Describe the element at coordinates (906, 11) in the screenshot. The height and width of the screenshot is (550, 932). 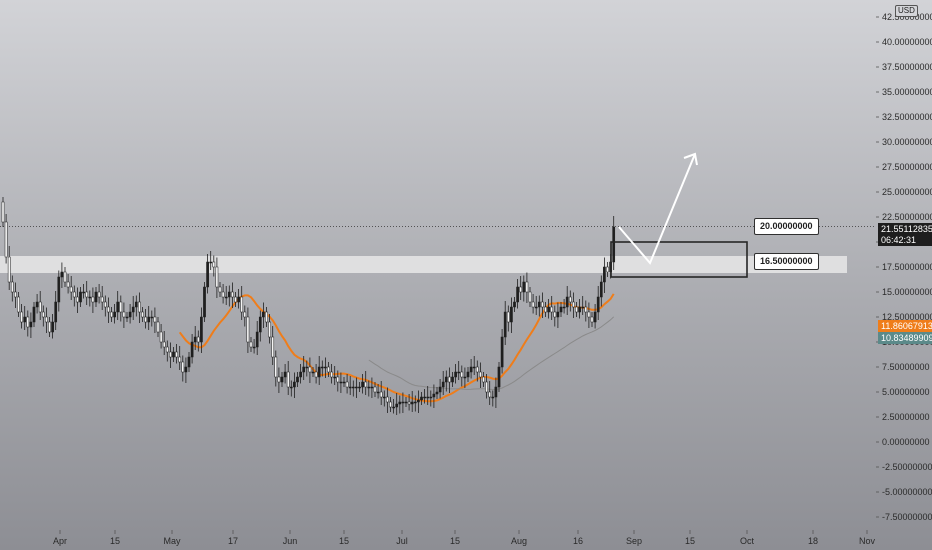
I see `currency-badge: USD` at that location.